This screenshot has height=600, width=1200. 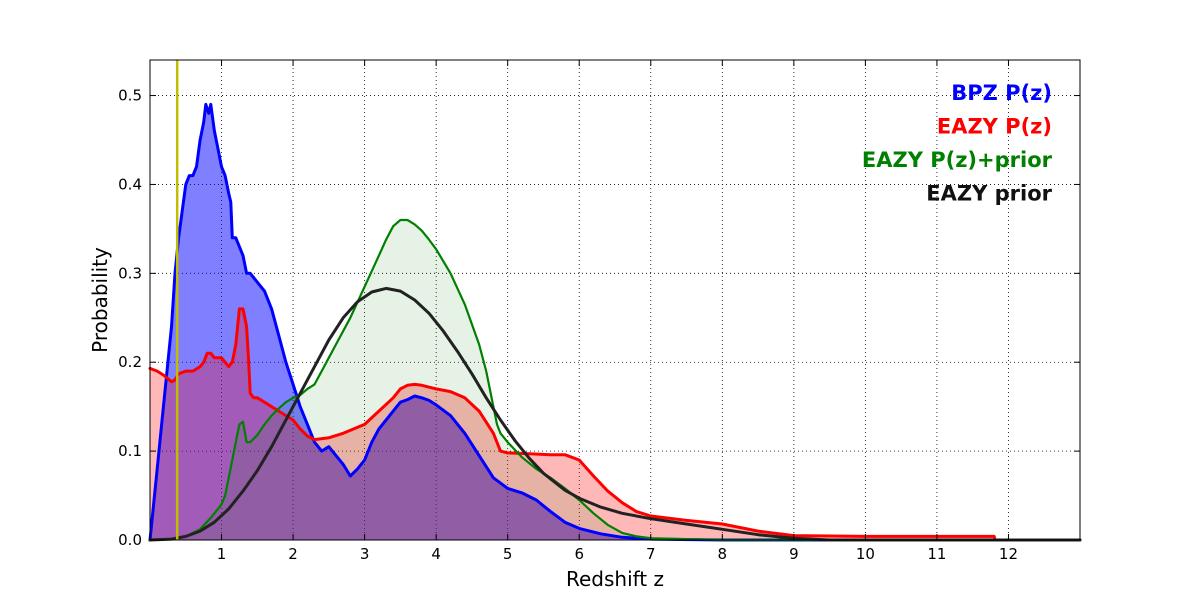 I want to click on x-tick-label: 3, so click(x=365, y=554).